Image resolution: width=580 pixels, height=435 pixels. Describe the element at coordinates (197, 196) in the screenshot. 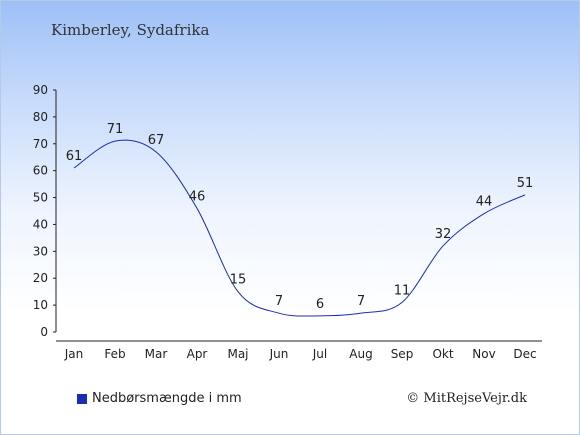

I see `data-label: 46` at that location.